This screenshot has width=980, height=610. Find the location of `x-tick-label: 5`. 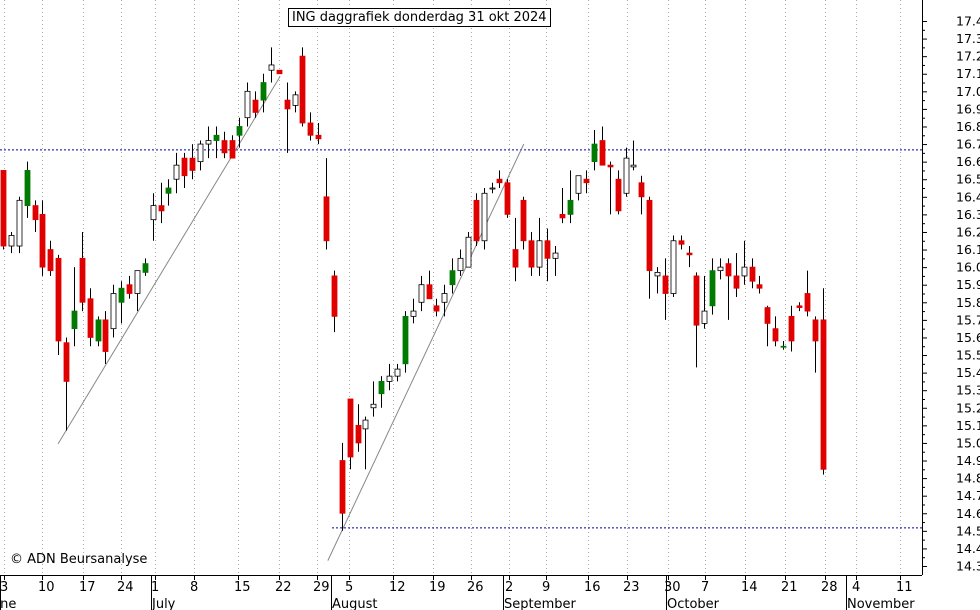

x-tick-label: 5 is located at coordinates (349, 587).